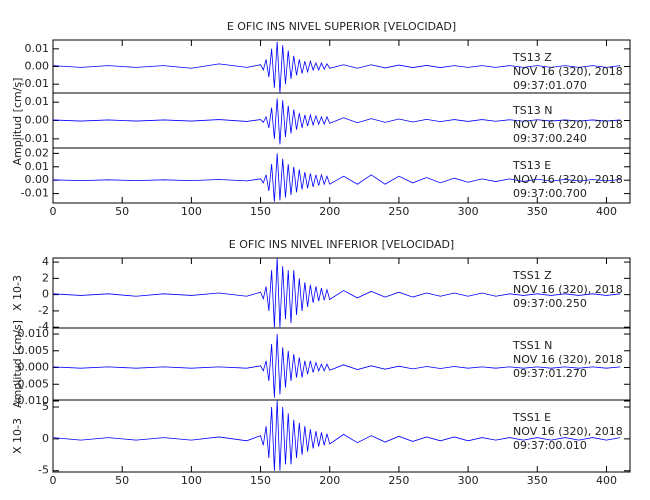  I want to click on annotation: TSS1 Z, so click(532, 275).